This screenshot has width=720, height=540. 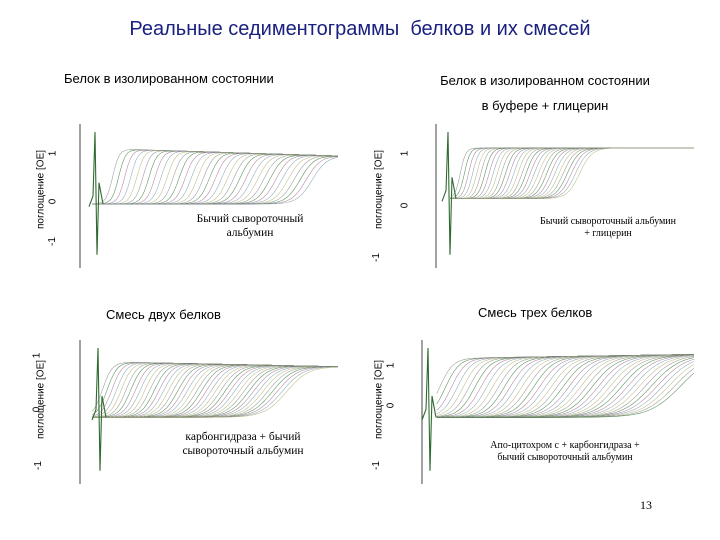 I want to click on page-number: 13, so click(x=646, y=505).